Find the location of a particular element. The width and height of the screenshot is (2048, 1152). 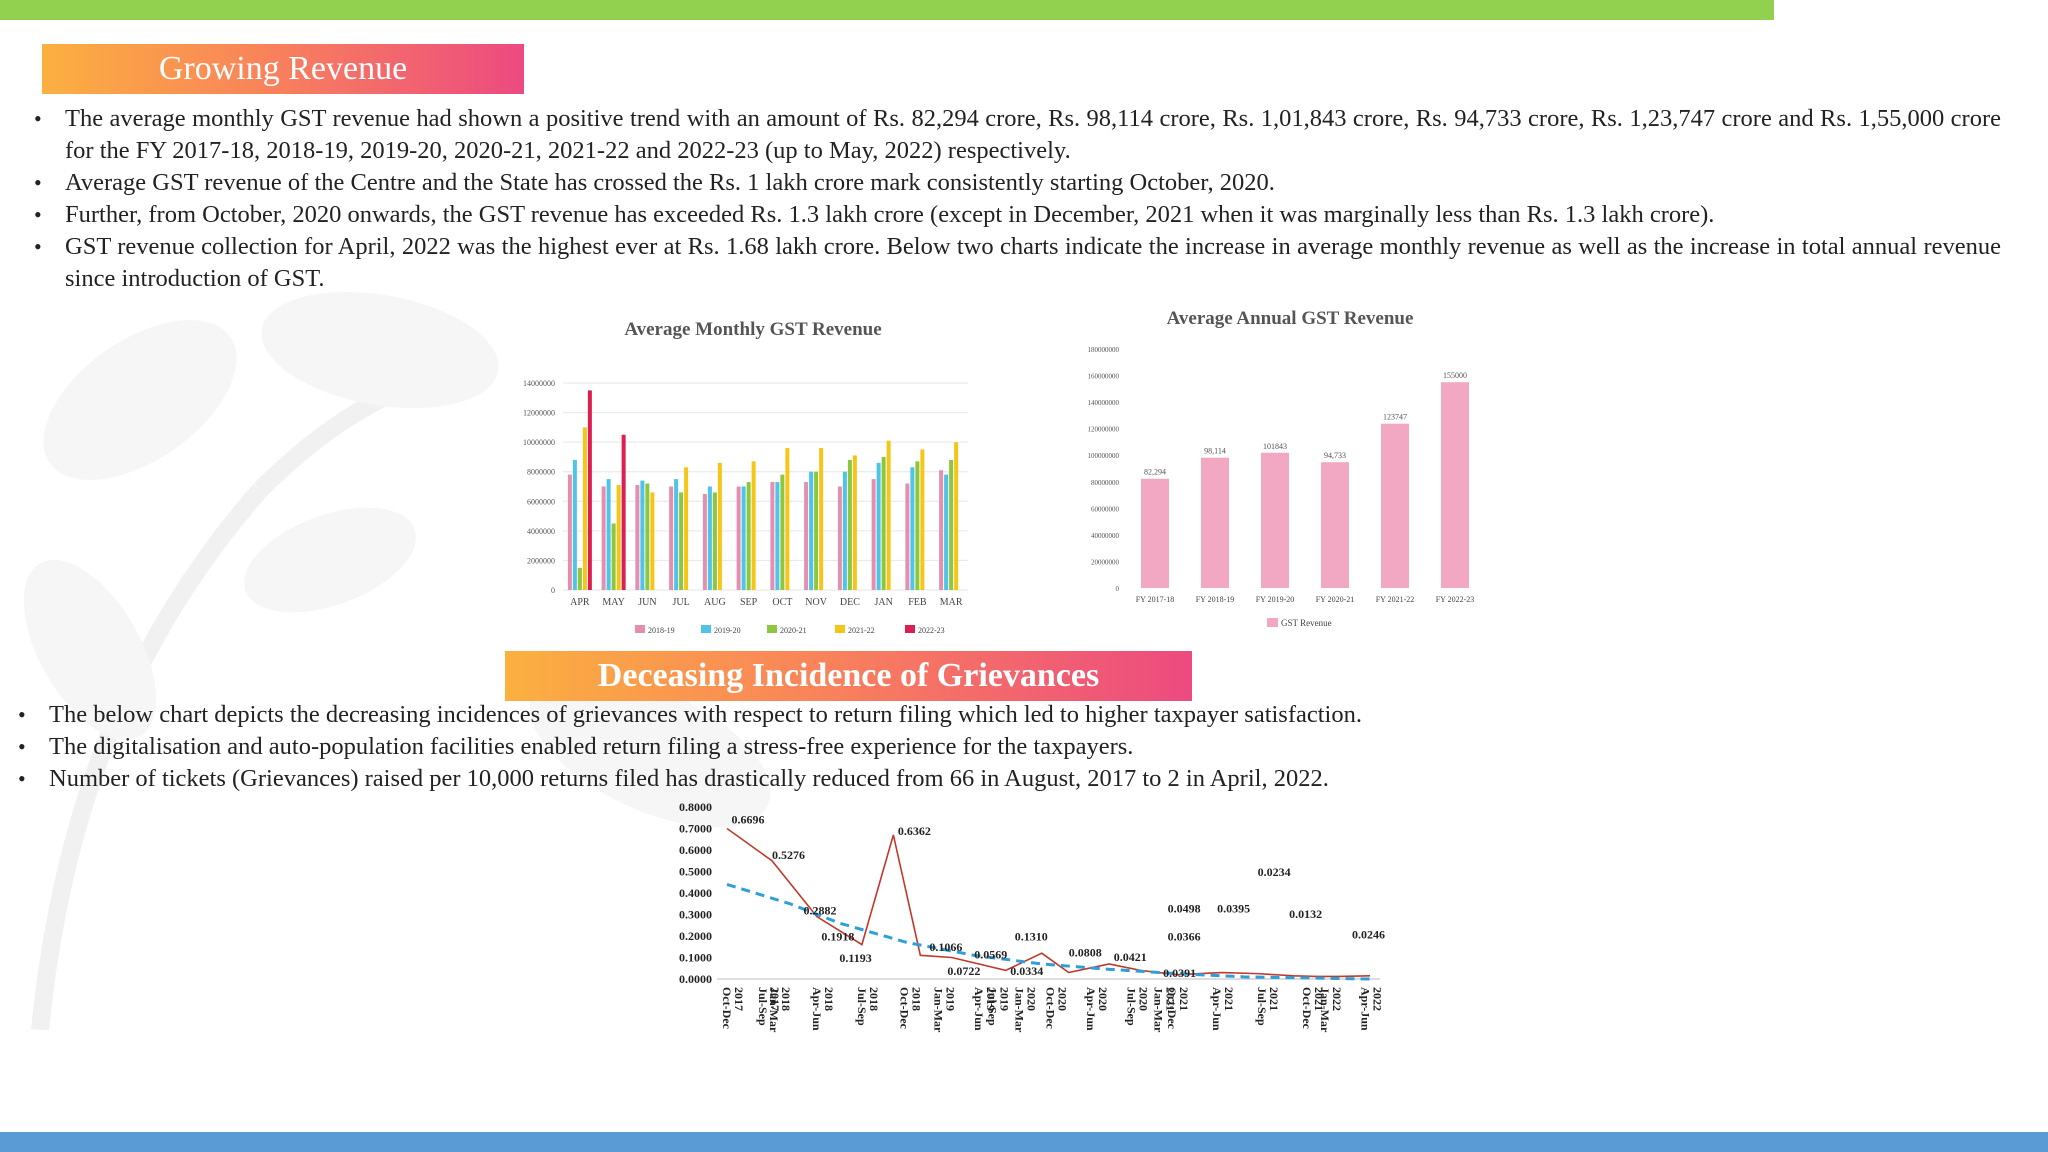

data-label: 0.0421 is located at coordinates (1130, 957).